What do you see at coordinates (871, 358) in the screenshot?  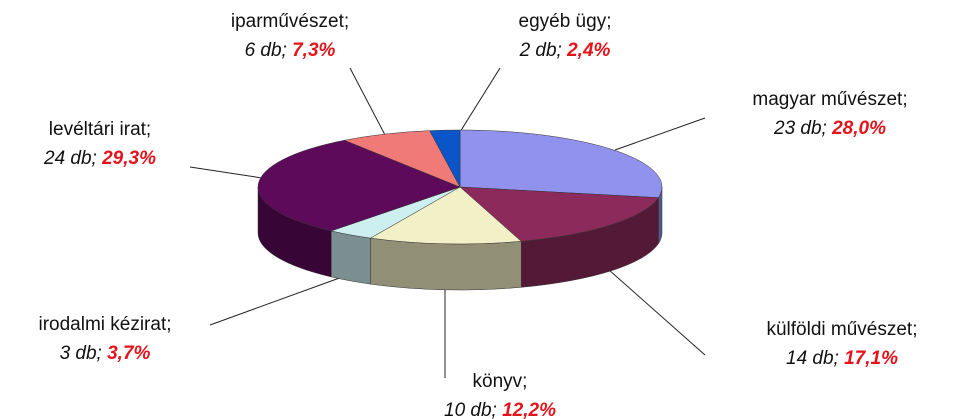 I see `percent-label: 17,1%` at bounding box center [871, 358].